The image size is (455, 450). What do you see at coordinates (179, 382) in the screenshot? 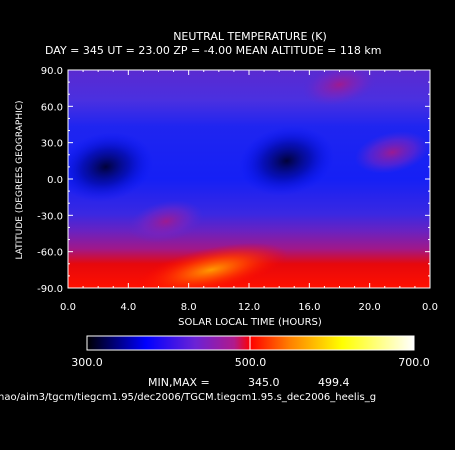
I see `min-max-label: MIN,MAX =` at bounding box center [179, 382].